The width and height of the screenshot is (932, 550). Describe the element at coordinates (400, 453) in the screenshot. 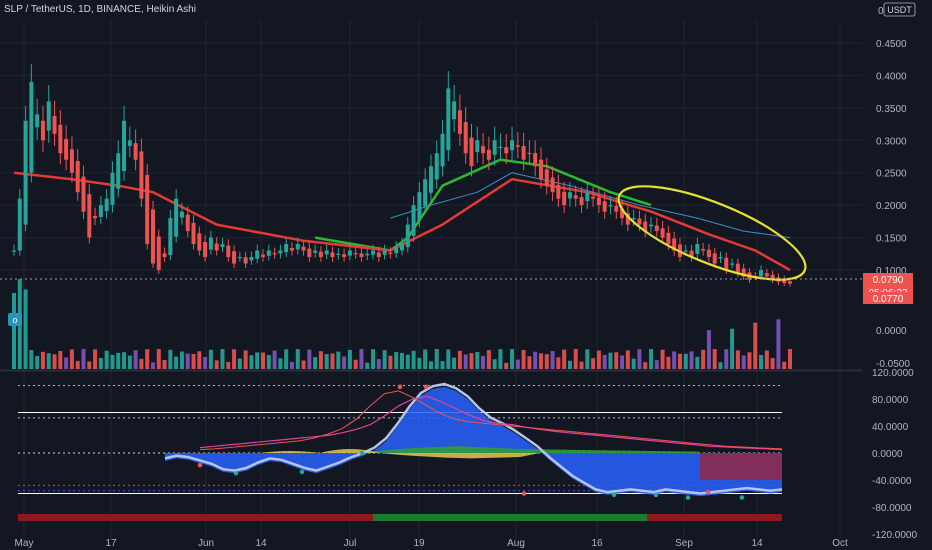

I see `oscillator-yellow-area` at that location.